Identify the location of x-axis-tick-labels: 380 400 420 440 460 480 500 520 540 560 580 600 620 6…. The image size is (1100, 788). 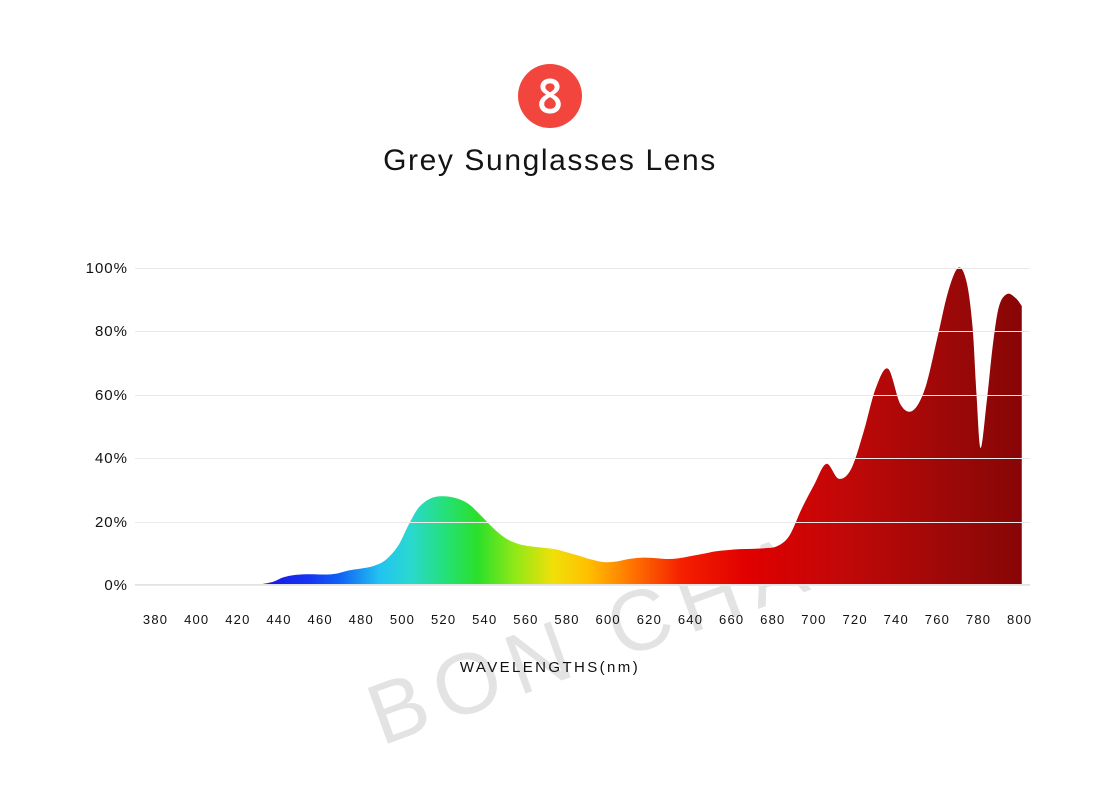
(584, 623).